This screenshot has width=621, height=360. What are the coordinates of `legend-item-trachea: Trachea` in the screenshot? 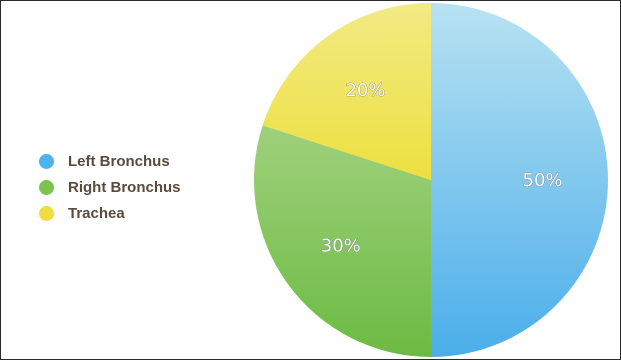 It's located at (110, 213).